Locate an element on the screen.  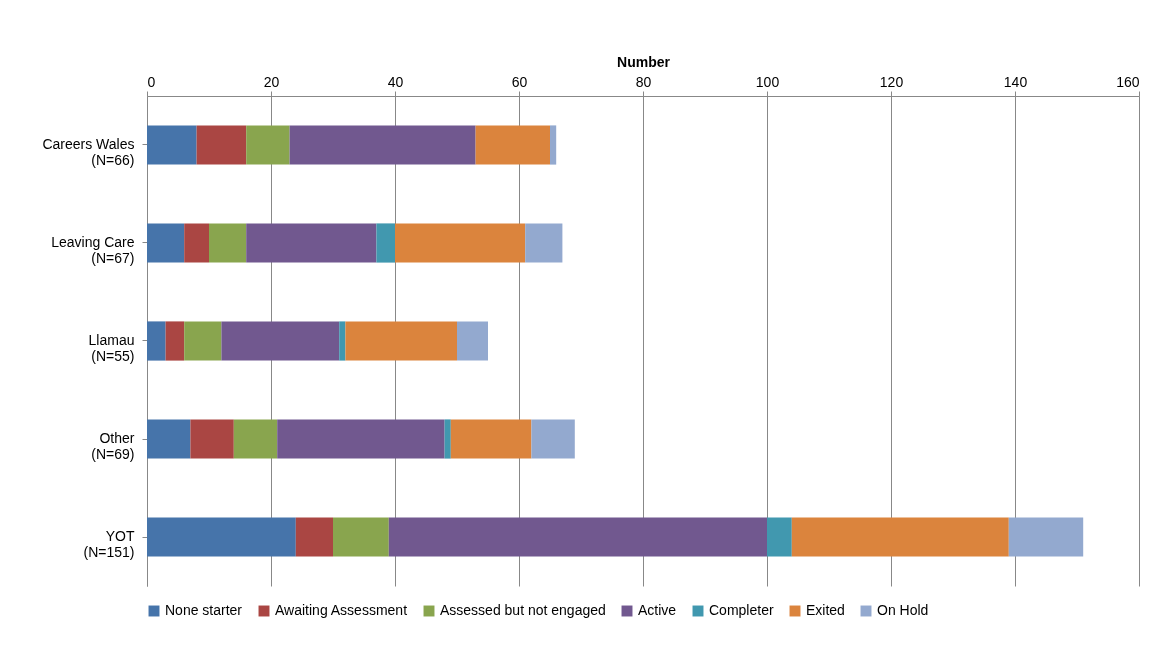
legend-label: Awaiting Assessment is located at coordinates (341, 610).